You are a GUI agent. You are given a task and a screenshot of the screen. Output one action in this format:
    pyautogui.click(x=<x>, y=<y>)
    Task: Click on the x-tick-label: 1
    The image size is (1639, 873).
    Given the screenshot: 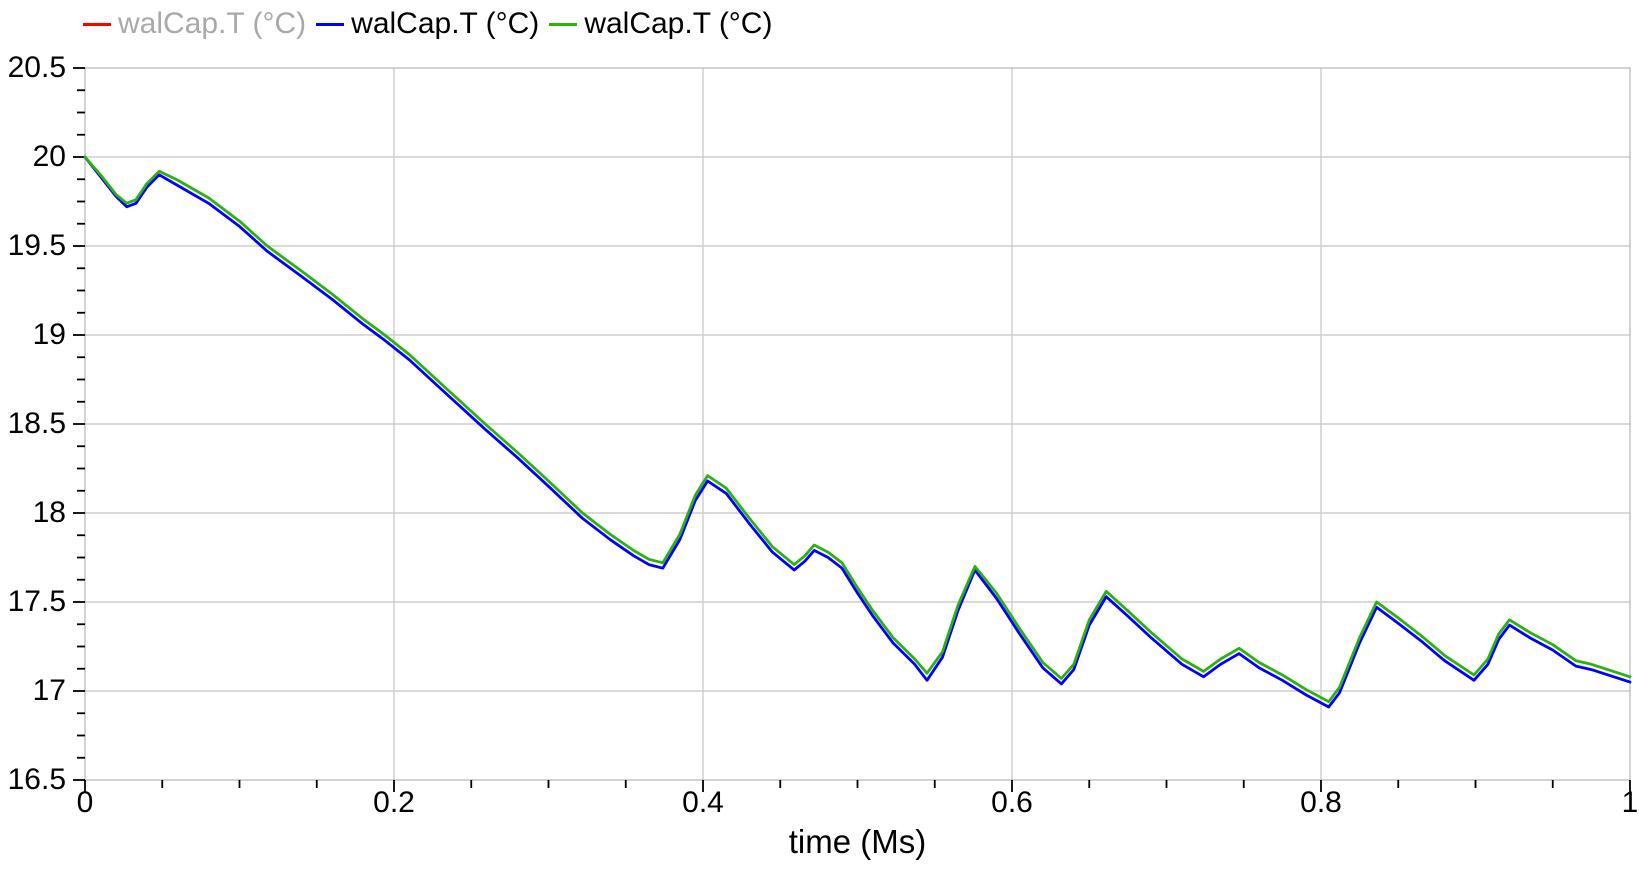 What is the action you would take?
    pyautogui.click(x=1630, y=802)
    